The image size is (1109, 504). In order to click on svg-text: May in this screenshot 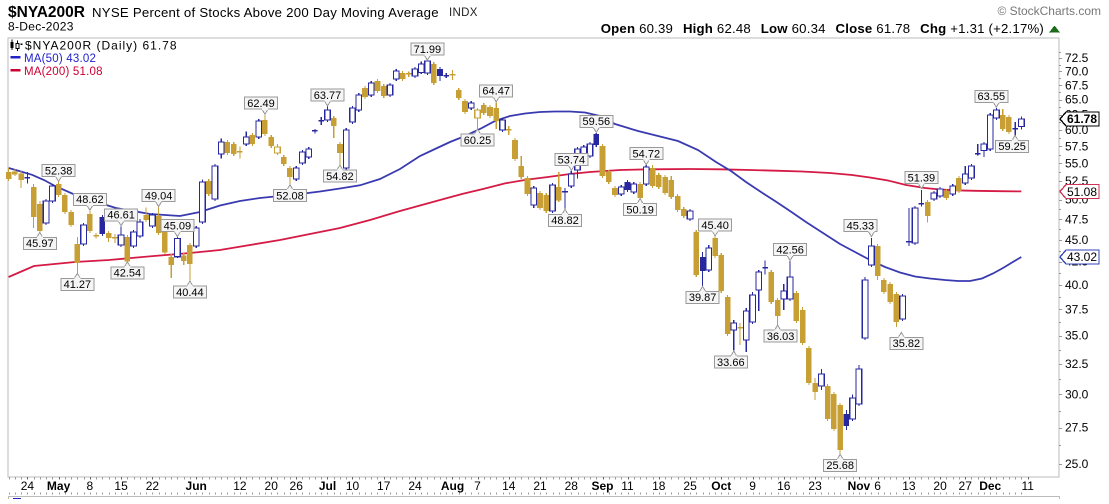, I will do `click(59, 486)`.